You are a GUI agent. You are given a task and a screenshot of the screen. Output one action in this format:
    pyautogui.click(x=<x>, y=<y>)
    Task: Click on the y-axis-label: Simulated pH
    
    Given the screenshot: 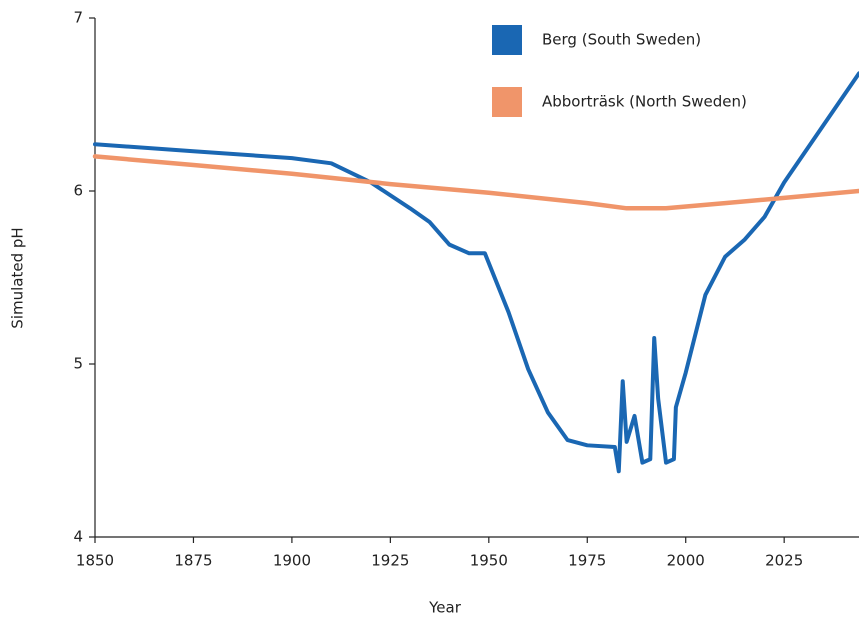 What is the action you would take?
    pyautogui.click(x=18, y=277)
    